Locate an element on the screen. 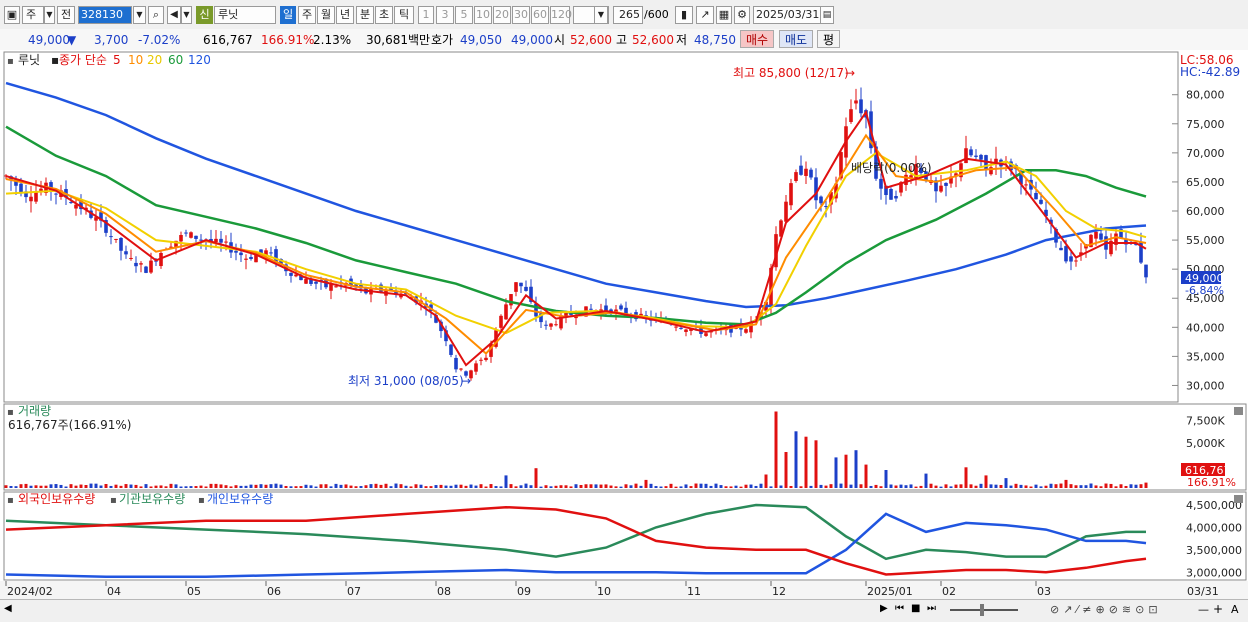  tab-period-1: 주 is located at coordinates (307, 15).